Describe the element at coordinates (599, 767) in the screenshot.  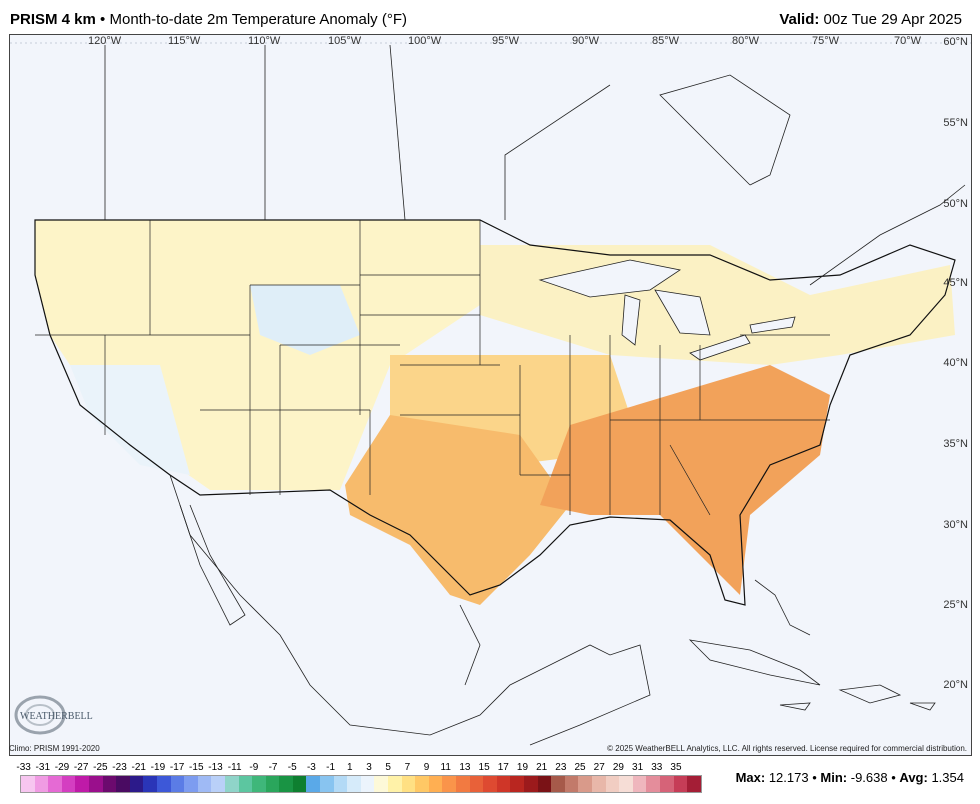
I see `legend-label: 27` at that location.